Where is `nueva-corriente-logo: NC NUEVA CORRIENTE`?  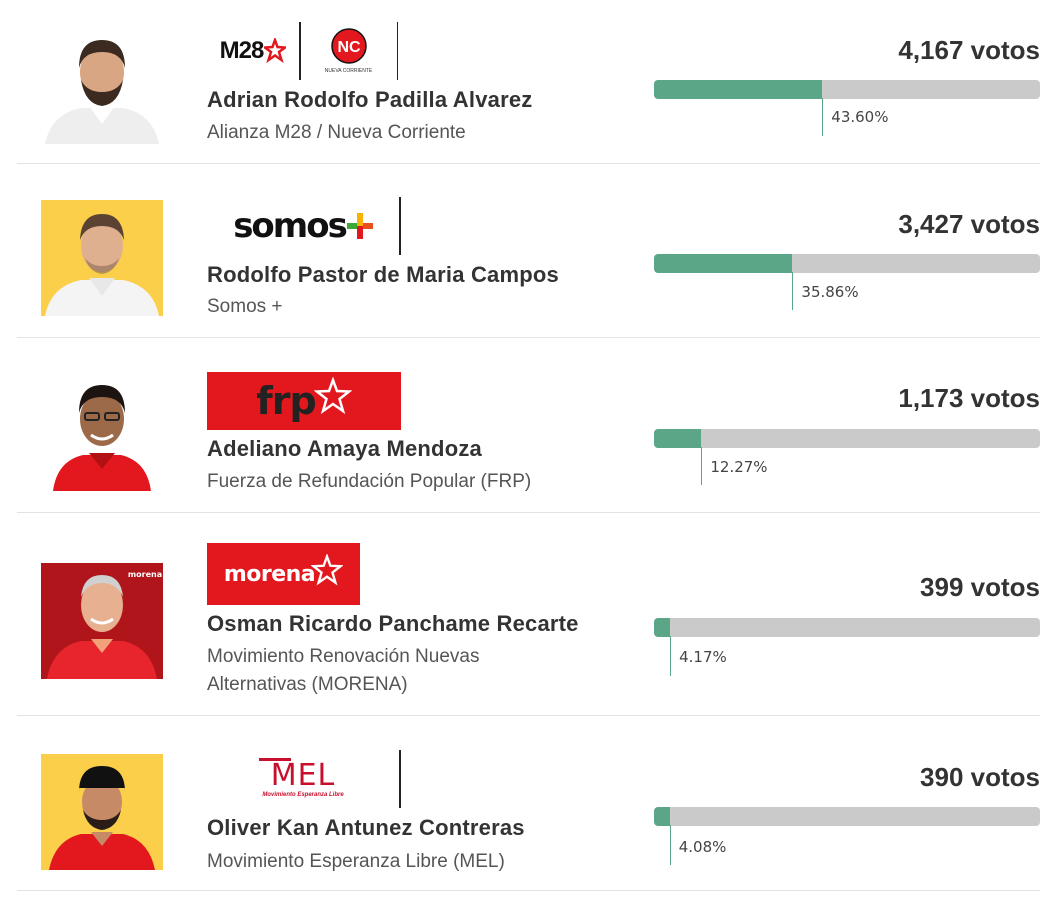 nueva-corriente-logo: NC NUEVA CORRIENTE is located at coordinates (349, 51).